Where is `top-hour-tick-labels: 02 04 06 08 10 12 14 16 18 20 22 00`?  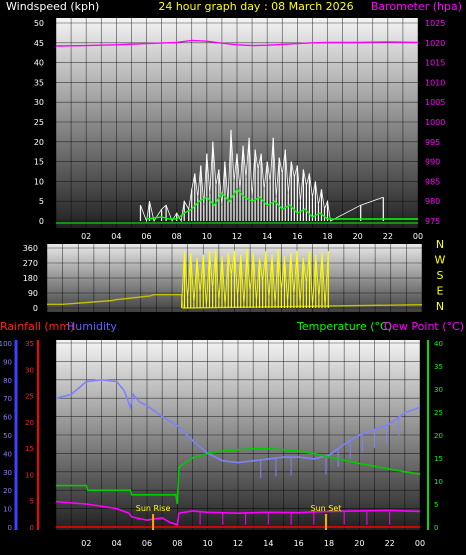
top-hour-tick-labels: 02 04 06 08 10 12 14 16 18 20 22 00 is located at coordinates (252, 236).